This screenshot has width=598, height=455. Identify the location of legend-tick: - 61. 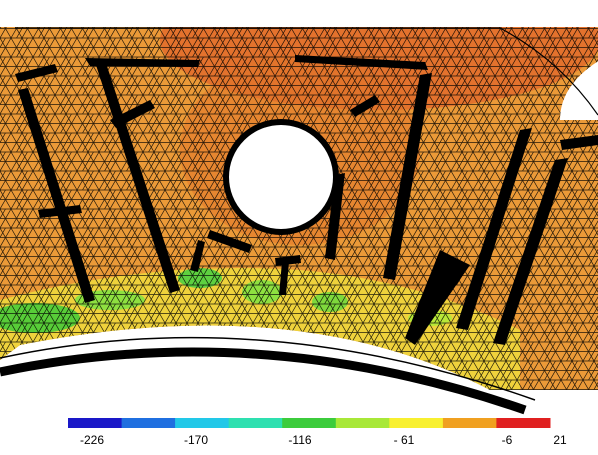
(404, 440).